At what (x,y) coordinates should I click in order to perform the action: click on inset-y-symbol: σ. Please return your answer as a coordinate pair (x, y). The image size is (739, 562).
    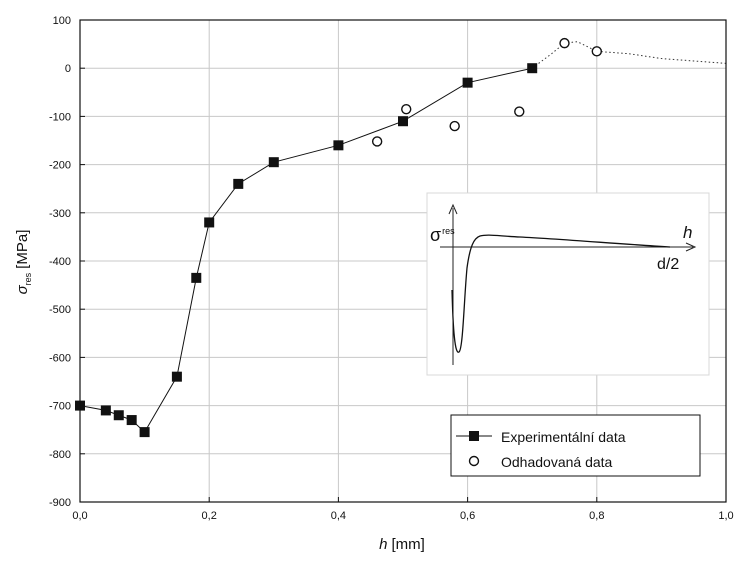
    Looking at the image, I should click on (435, 235).